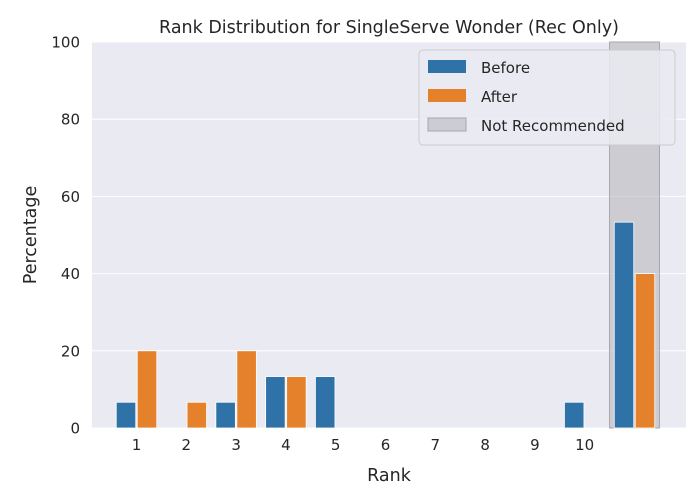 This screenshot has height=500, width=700. What do you see at coordinates (70, 197) in the screenshot?
I see `y-tick-label: 60` at bounding box center [70, 197].